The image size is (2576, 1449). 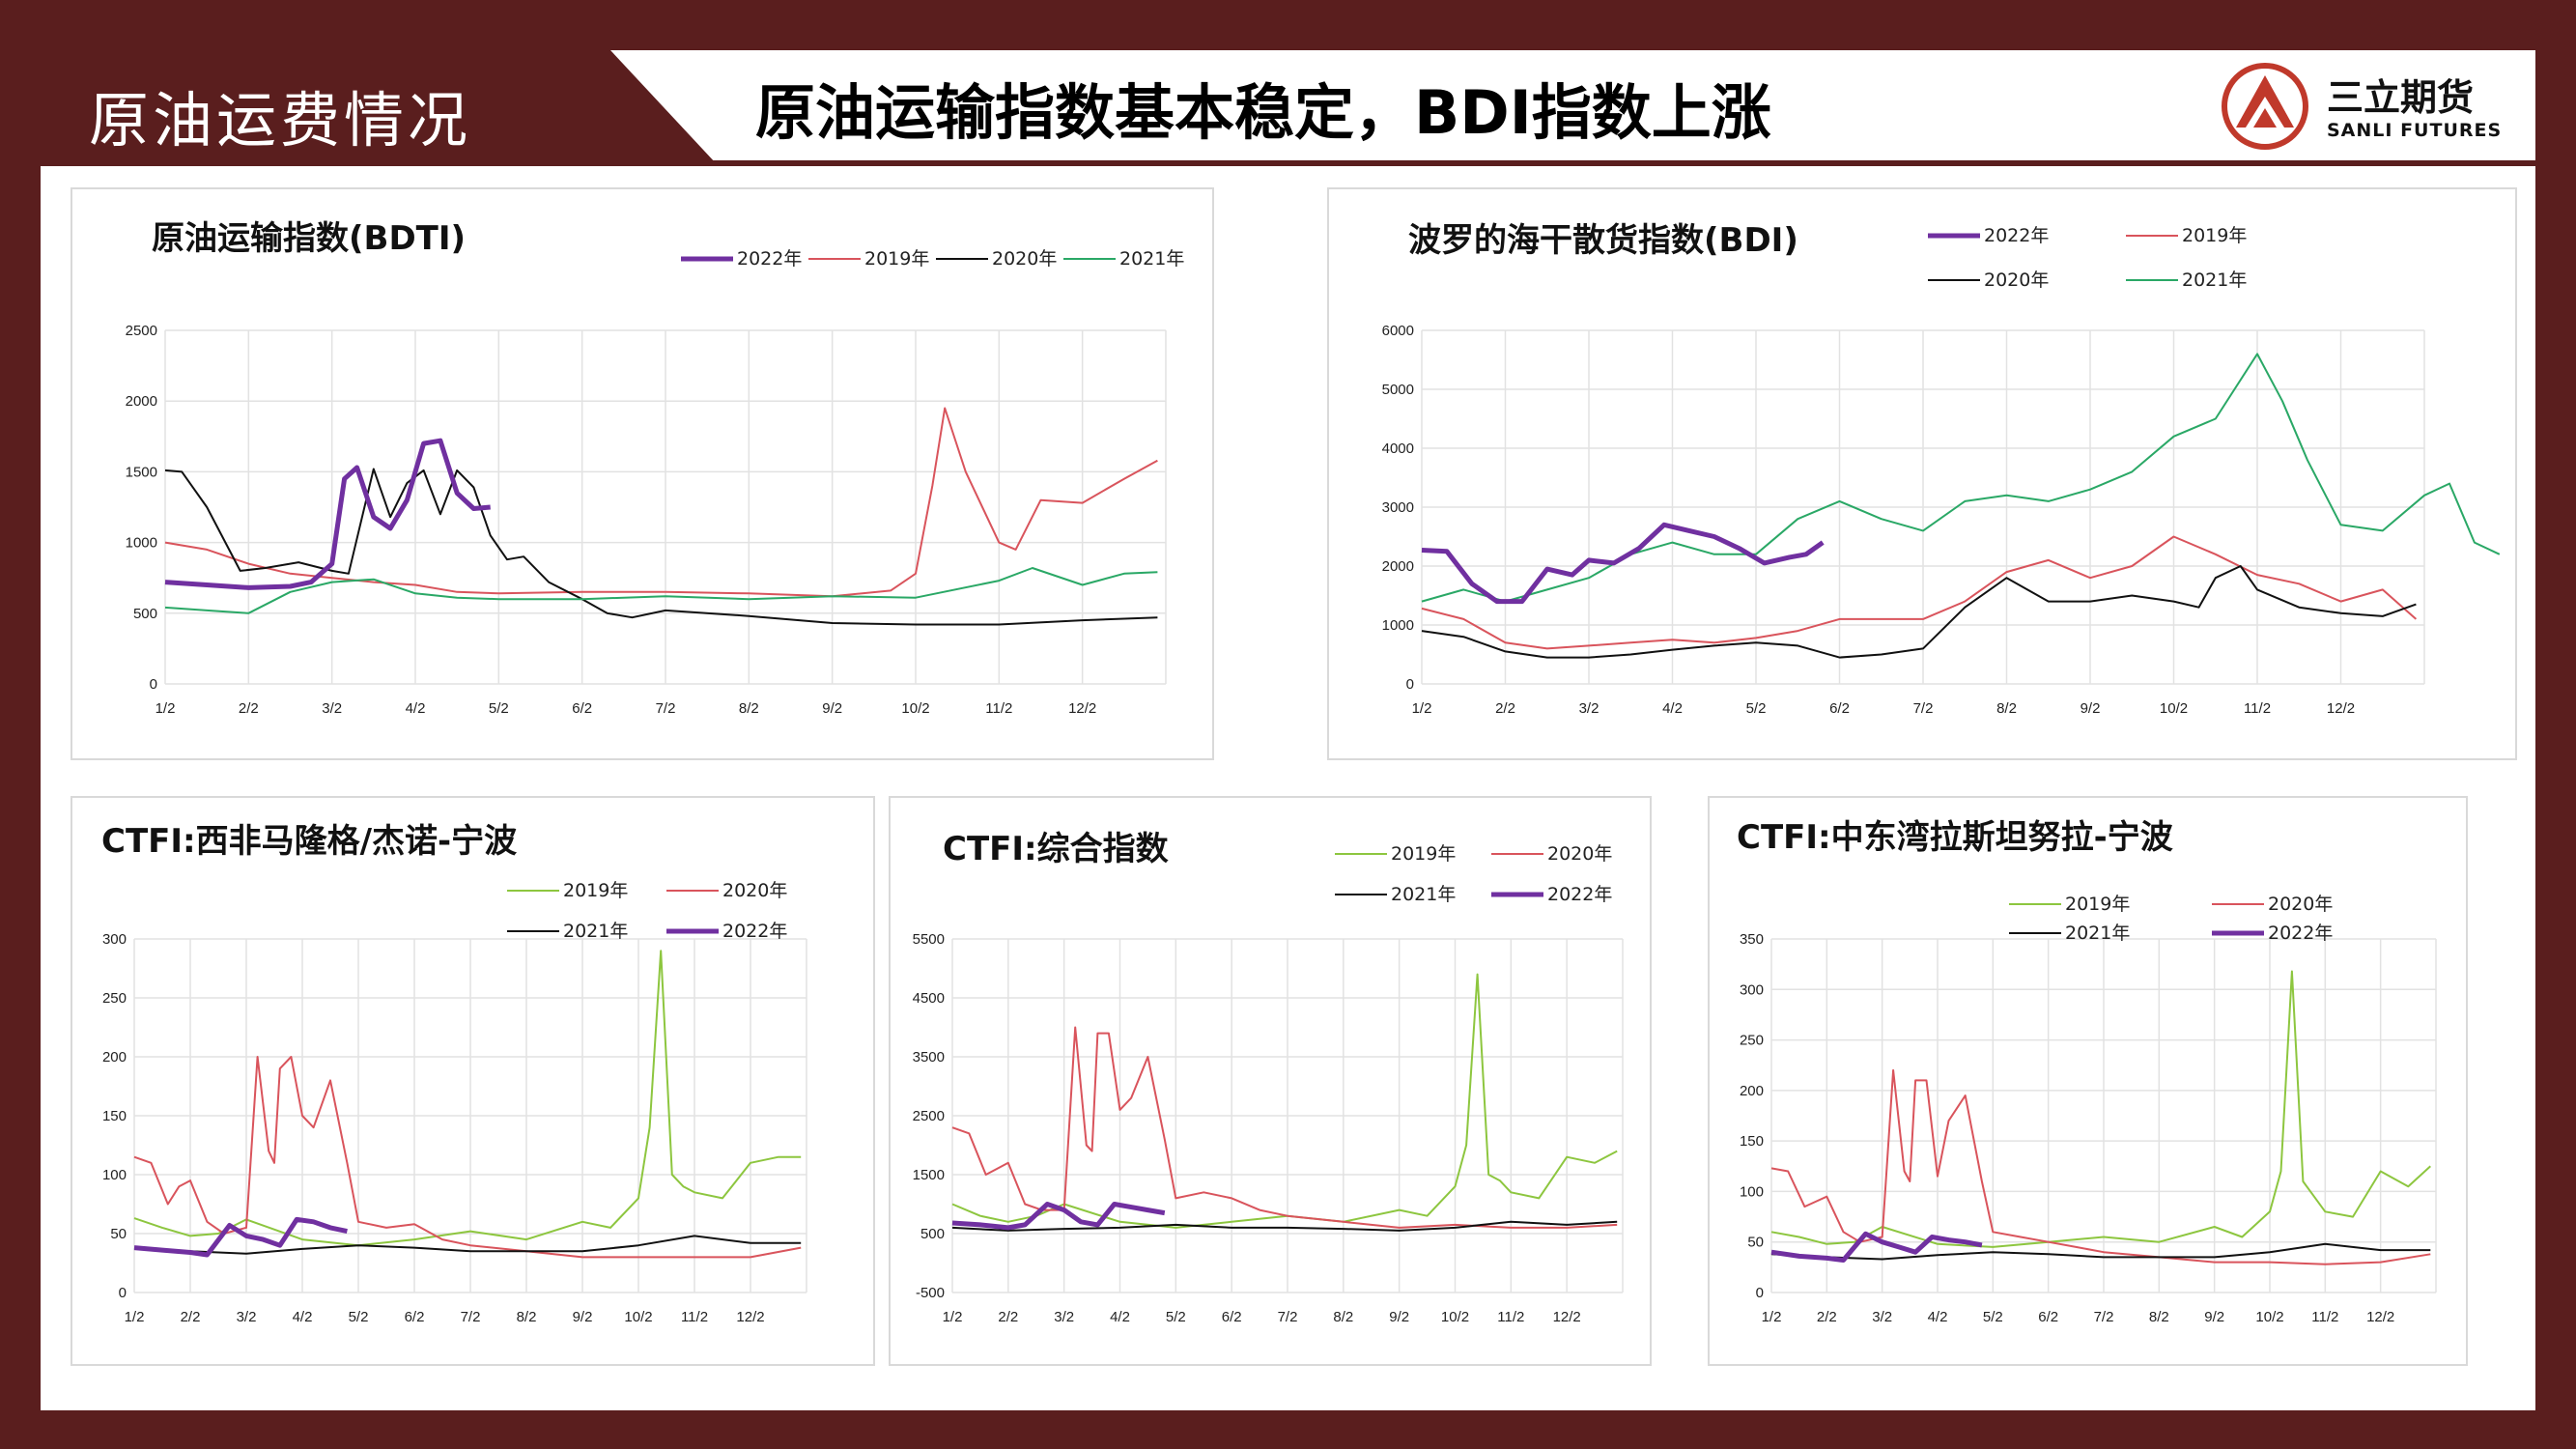 I want to click on y-tick-label: 1500, so click(x=141, y=472).